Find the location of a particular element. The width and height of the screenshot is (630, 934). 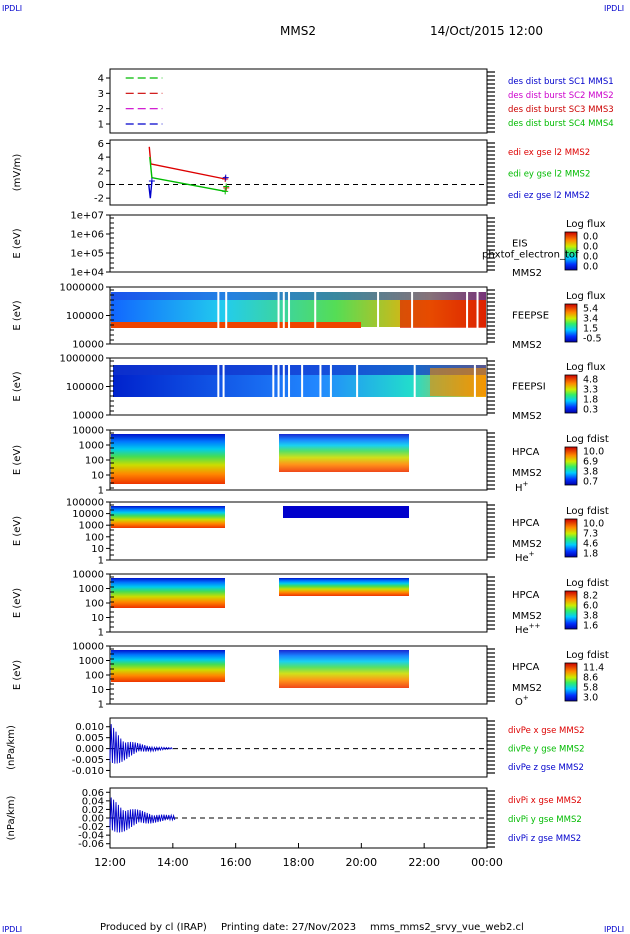

hpca_hepp-ytick-label: 10000 is located at coordinates (88, 575).